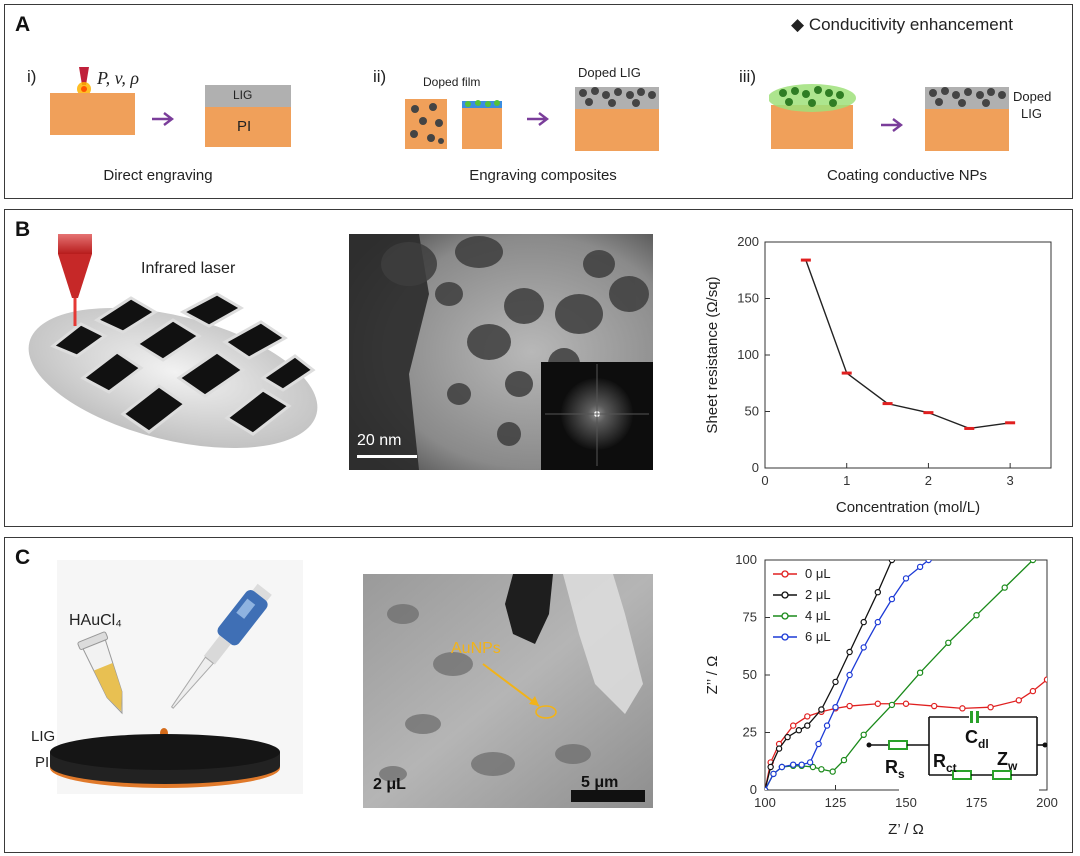  I want to click on pi-layer-label: PI, so click(244, 126).